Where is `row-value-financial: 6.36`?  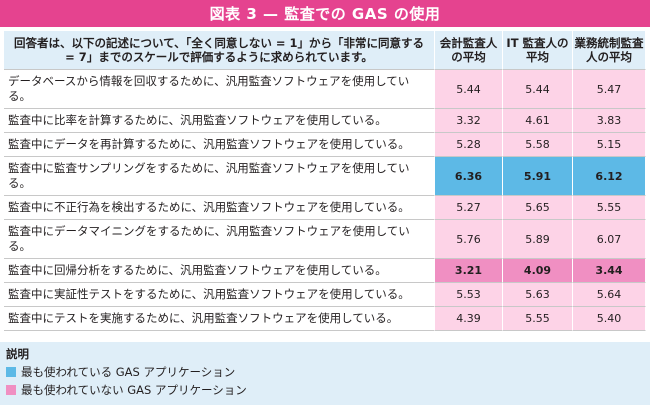
row-value-financial: 6.36 is located at coordinates (469, 176).